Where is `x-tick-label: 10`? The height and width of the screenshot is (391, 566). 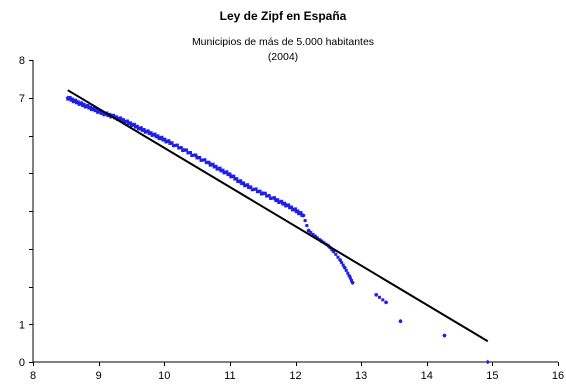 x-tick-label: 10 is located at coordinates (164, 376).